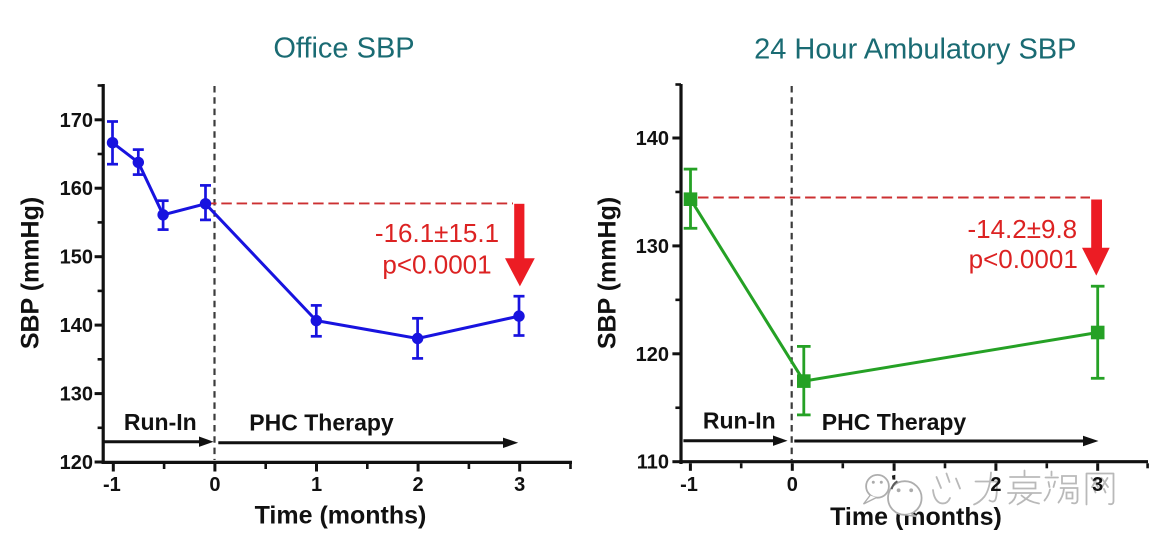 The width and height of the screenshot is (1158, 548). What do you see at coordinates (915, 50) in the screenshot?
I see `svg-text: 24 Hour Ambulatory SBP` at bounding box center [915, 50].